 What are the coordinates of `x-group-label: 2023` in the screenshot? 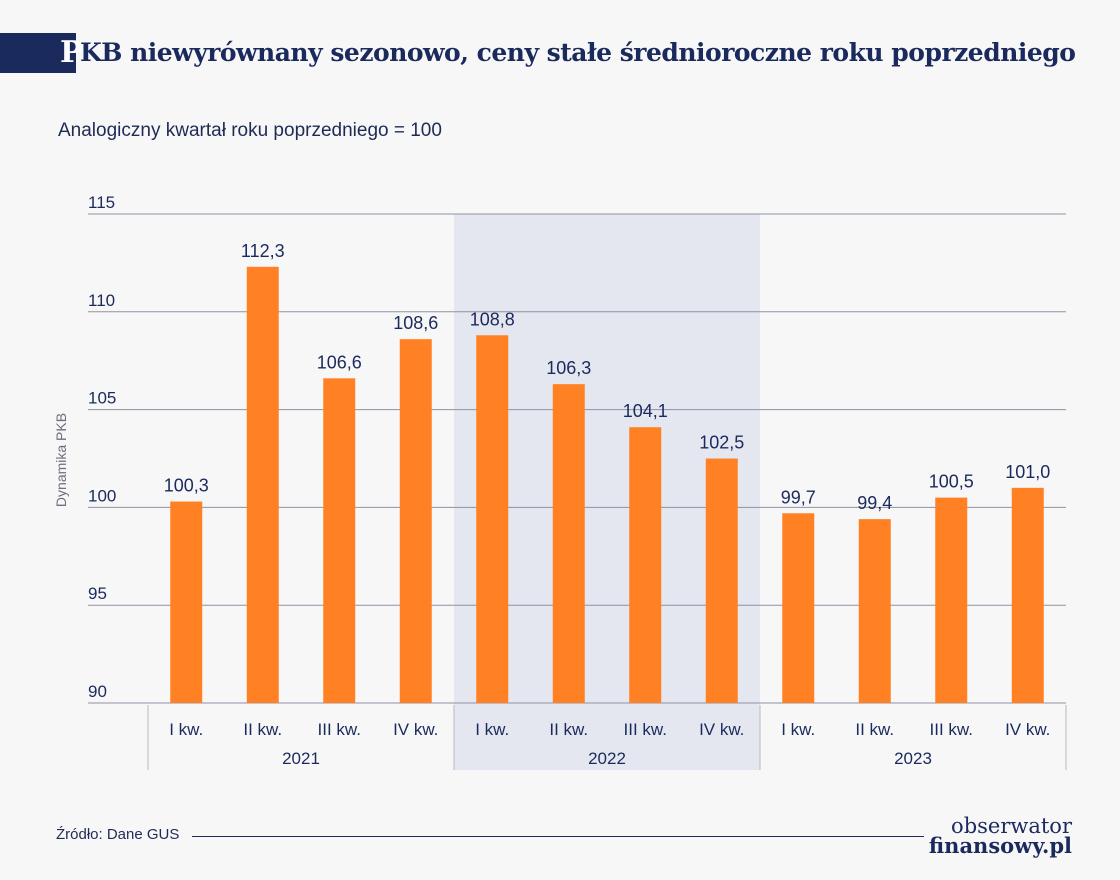 It's located at (913, 758).